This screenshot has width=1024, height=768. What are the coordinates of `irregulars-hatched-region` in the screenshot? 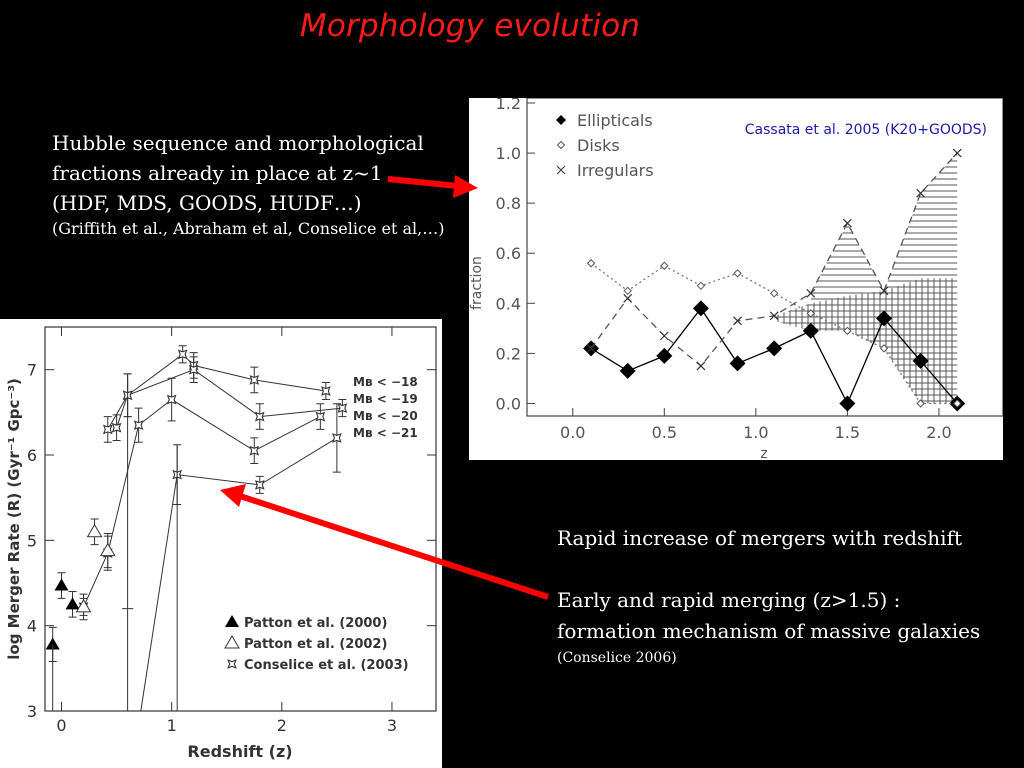 It's located at (884, 229).